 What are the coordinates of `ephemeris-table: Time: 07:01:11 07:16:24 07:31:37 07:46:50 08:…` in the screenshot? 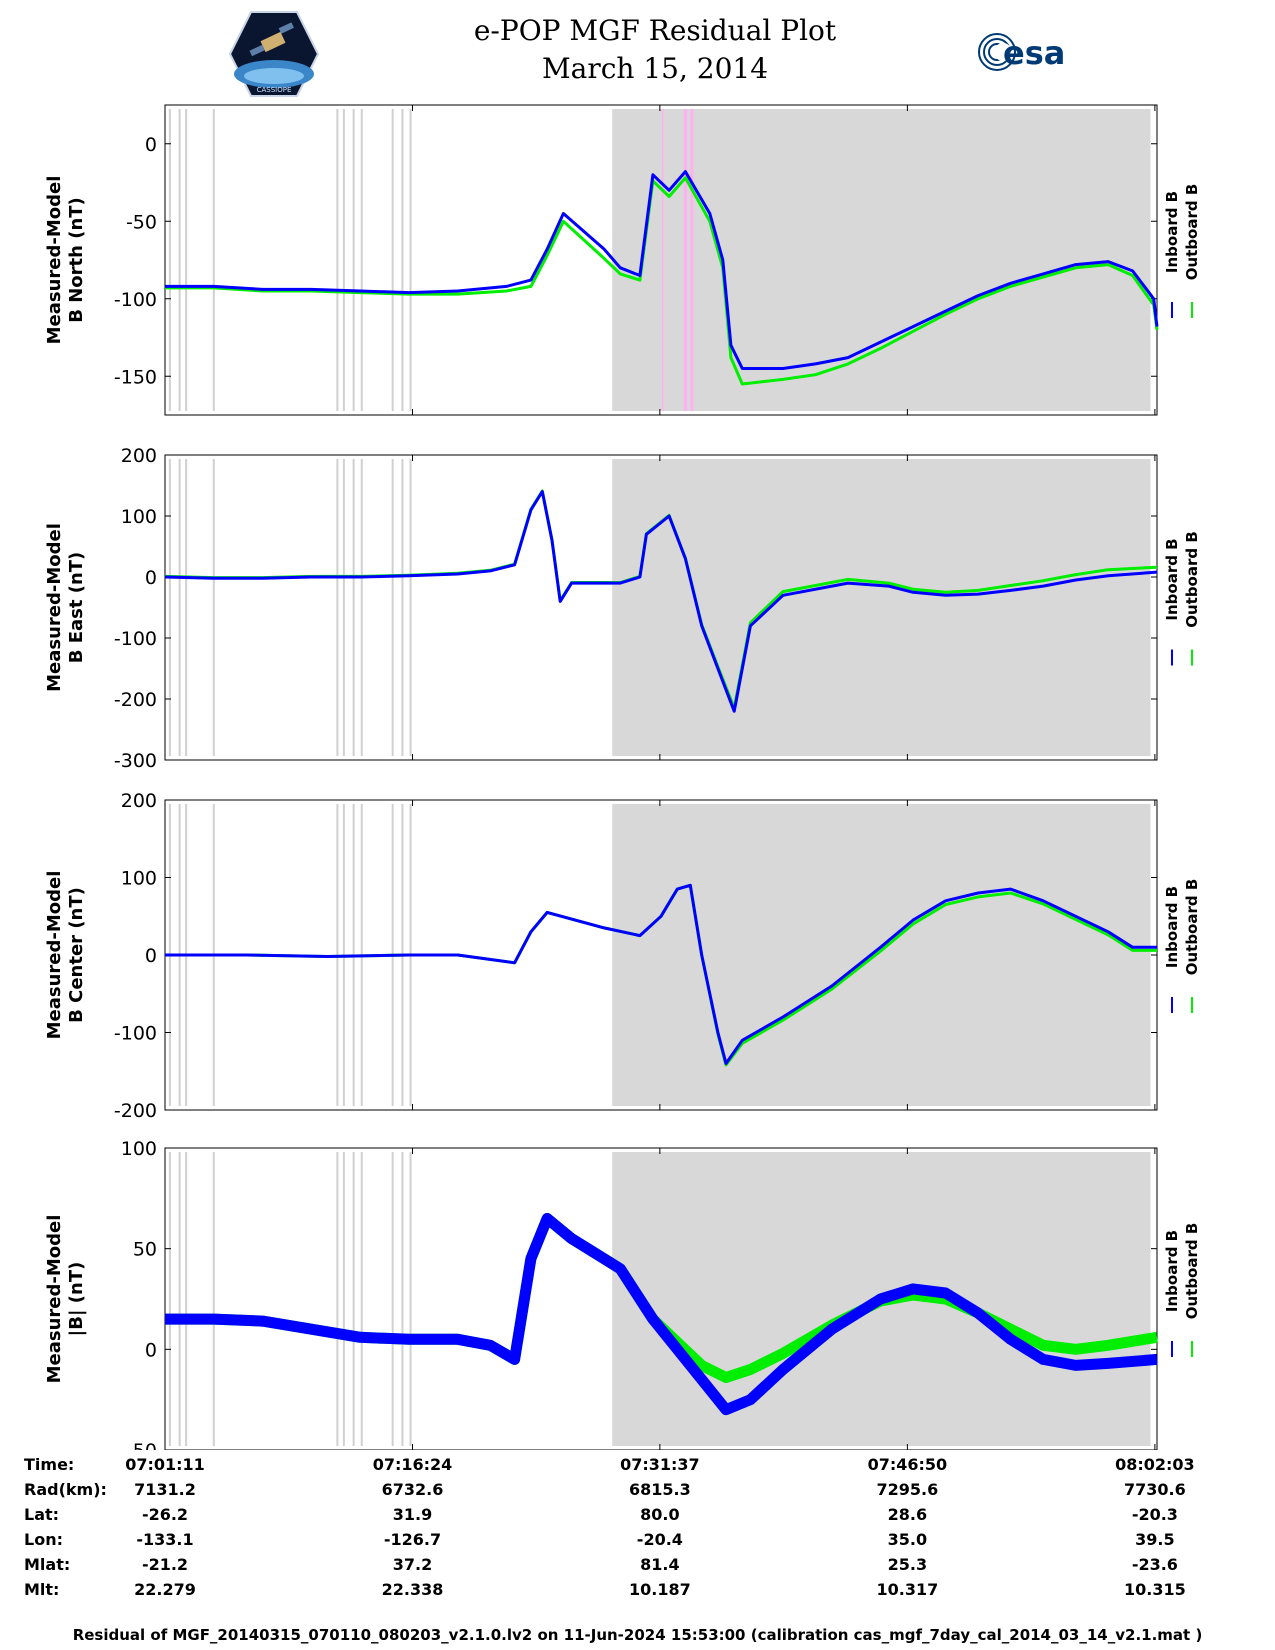 It's located at (637, 1540).